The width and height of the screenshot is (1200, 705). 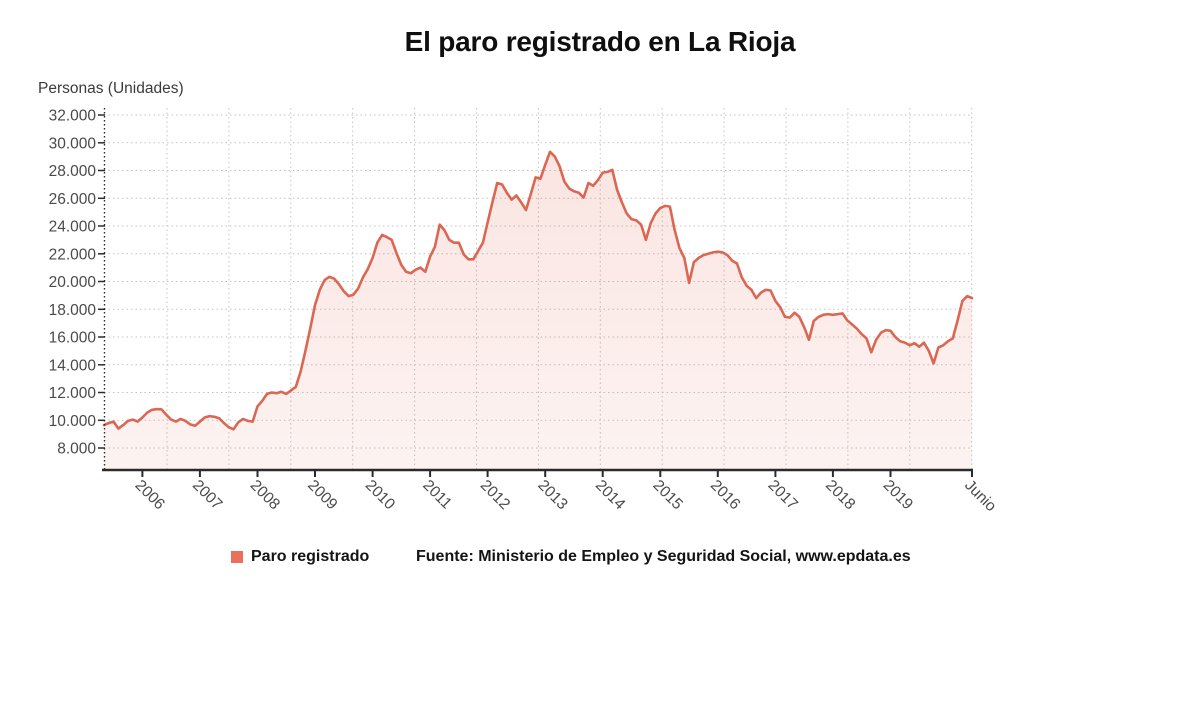 What do you see at coordinates (73, 338) in the screenshot?
I see `svg-text: 16.000` at bounding box center [73, 338].